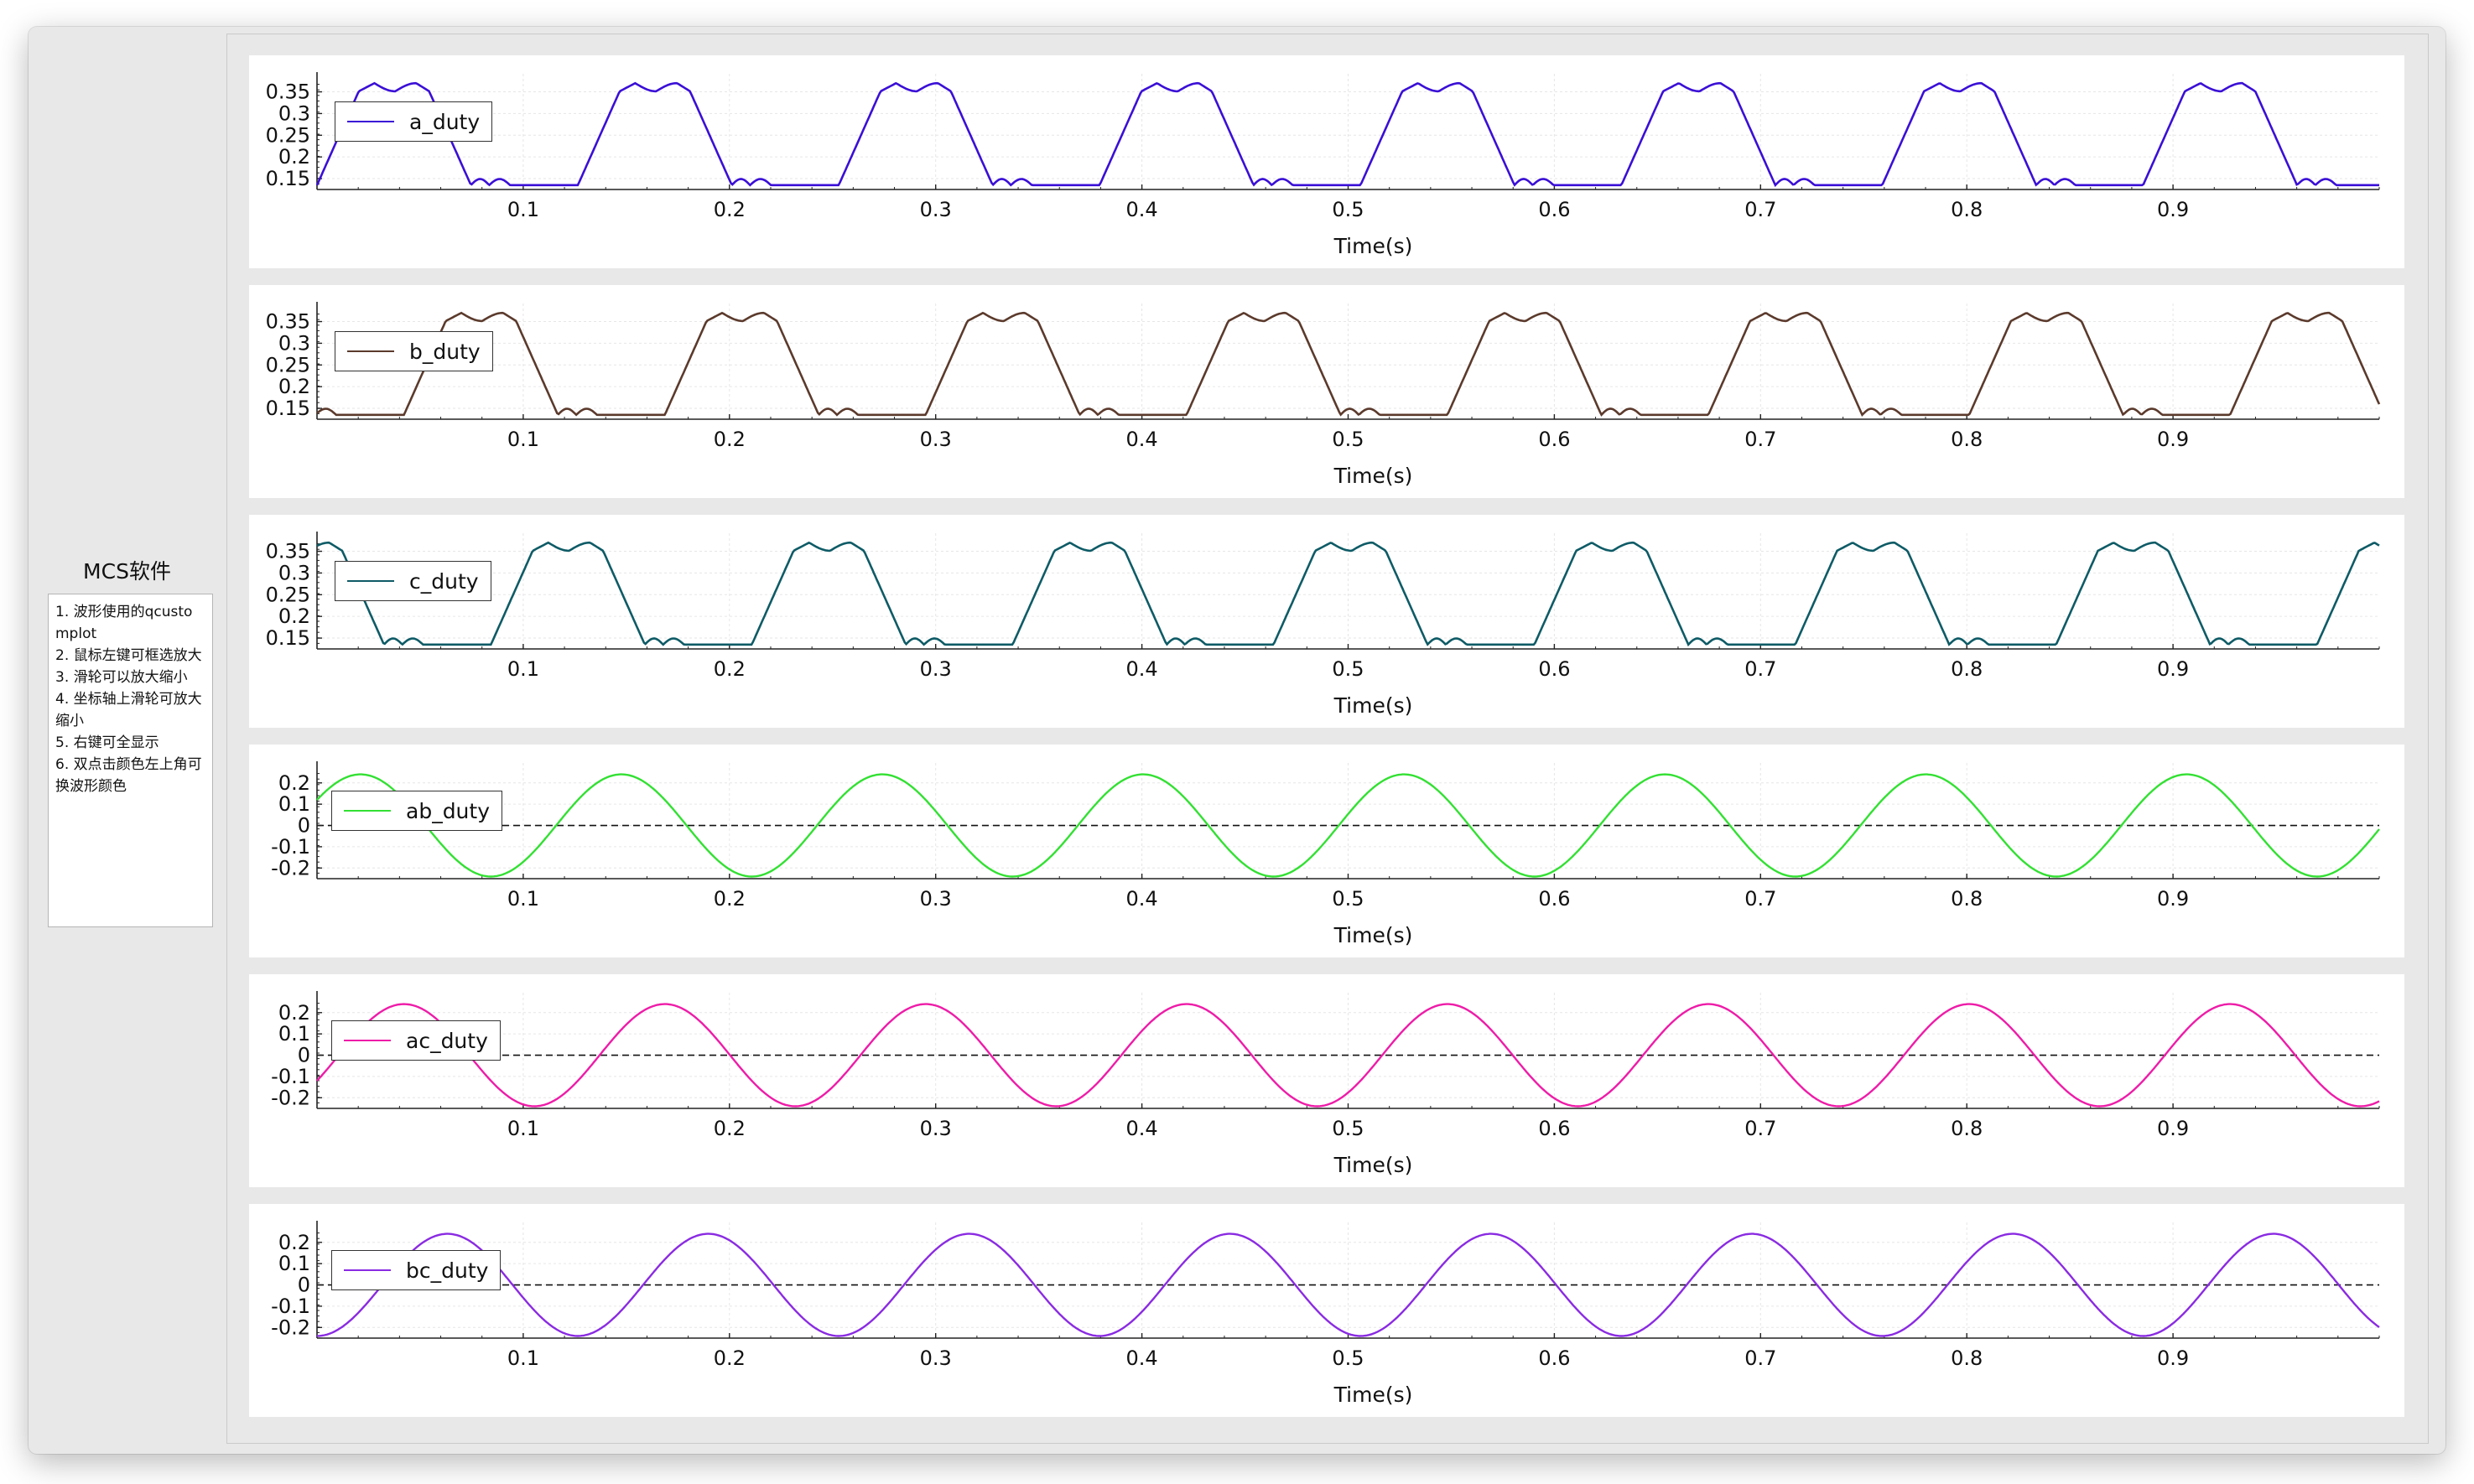  What do you see at coordinates (107, 742) in the screenshot?
I see `note-item: 5. 右键可全显示` at bounding box center [107, 742].